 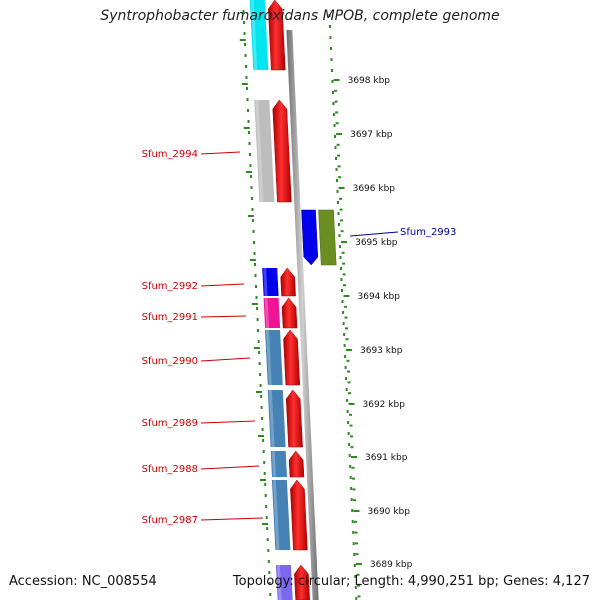 I want to click on kbp-tick-label: 3691 kbp, so click(x=386, y=458).